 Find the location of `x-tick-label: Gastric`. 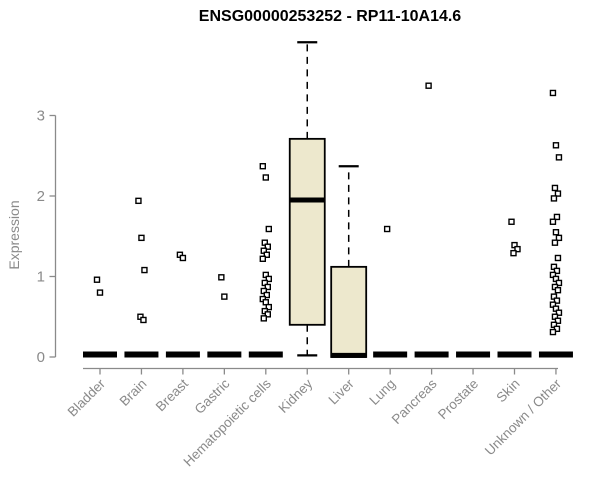

x-tick-label: Gastric is located at coordinates (212, 396).